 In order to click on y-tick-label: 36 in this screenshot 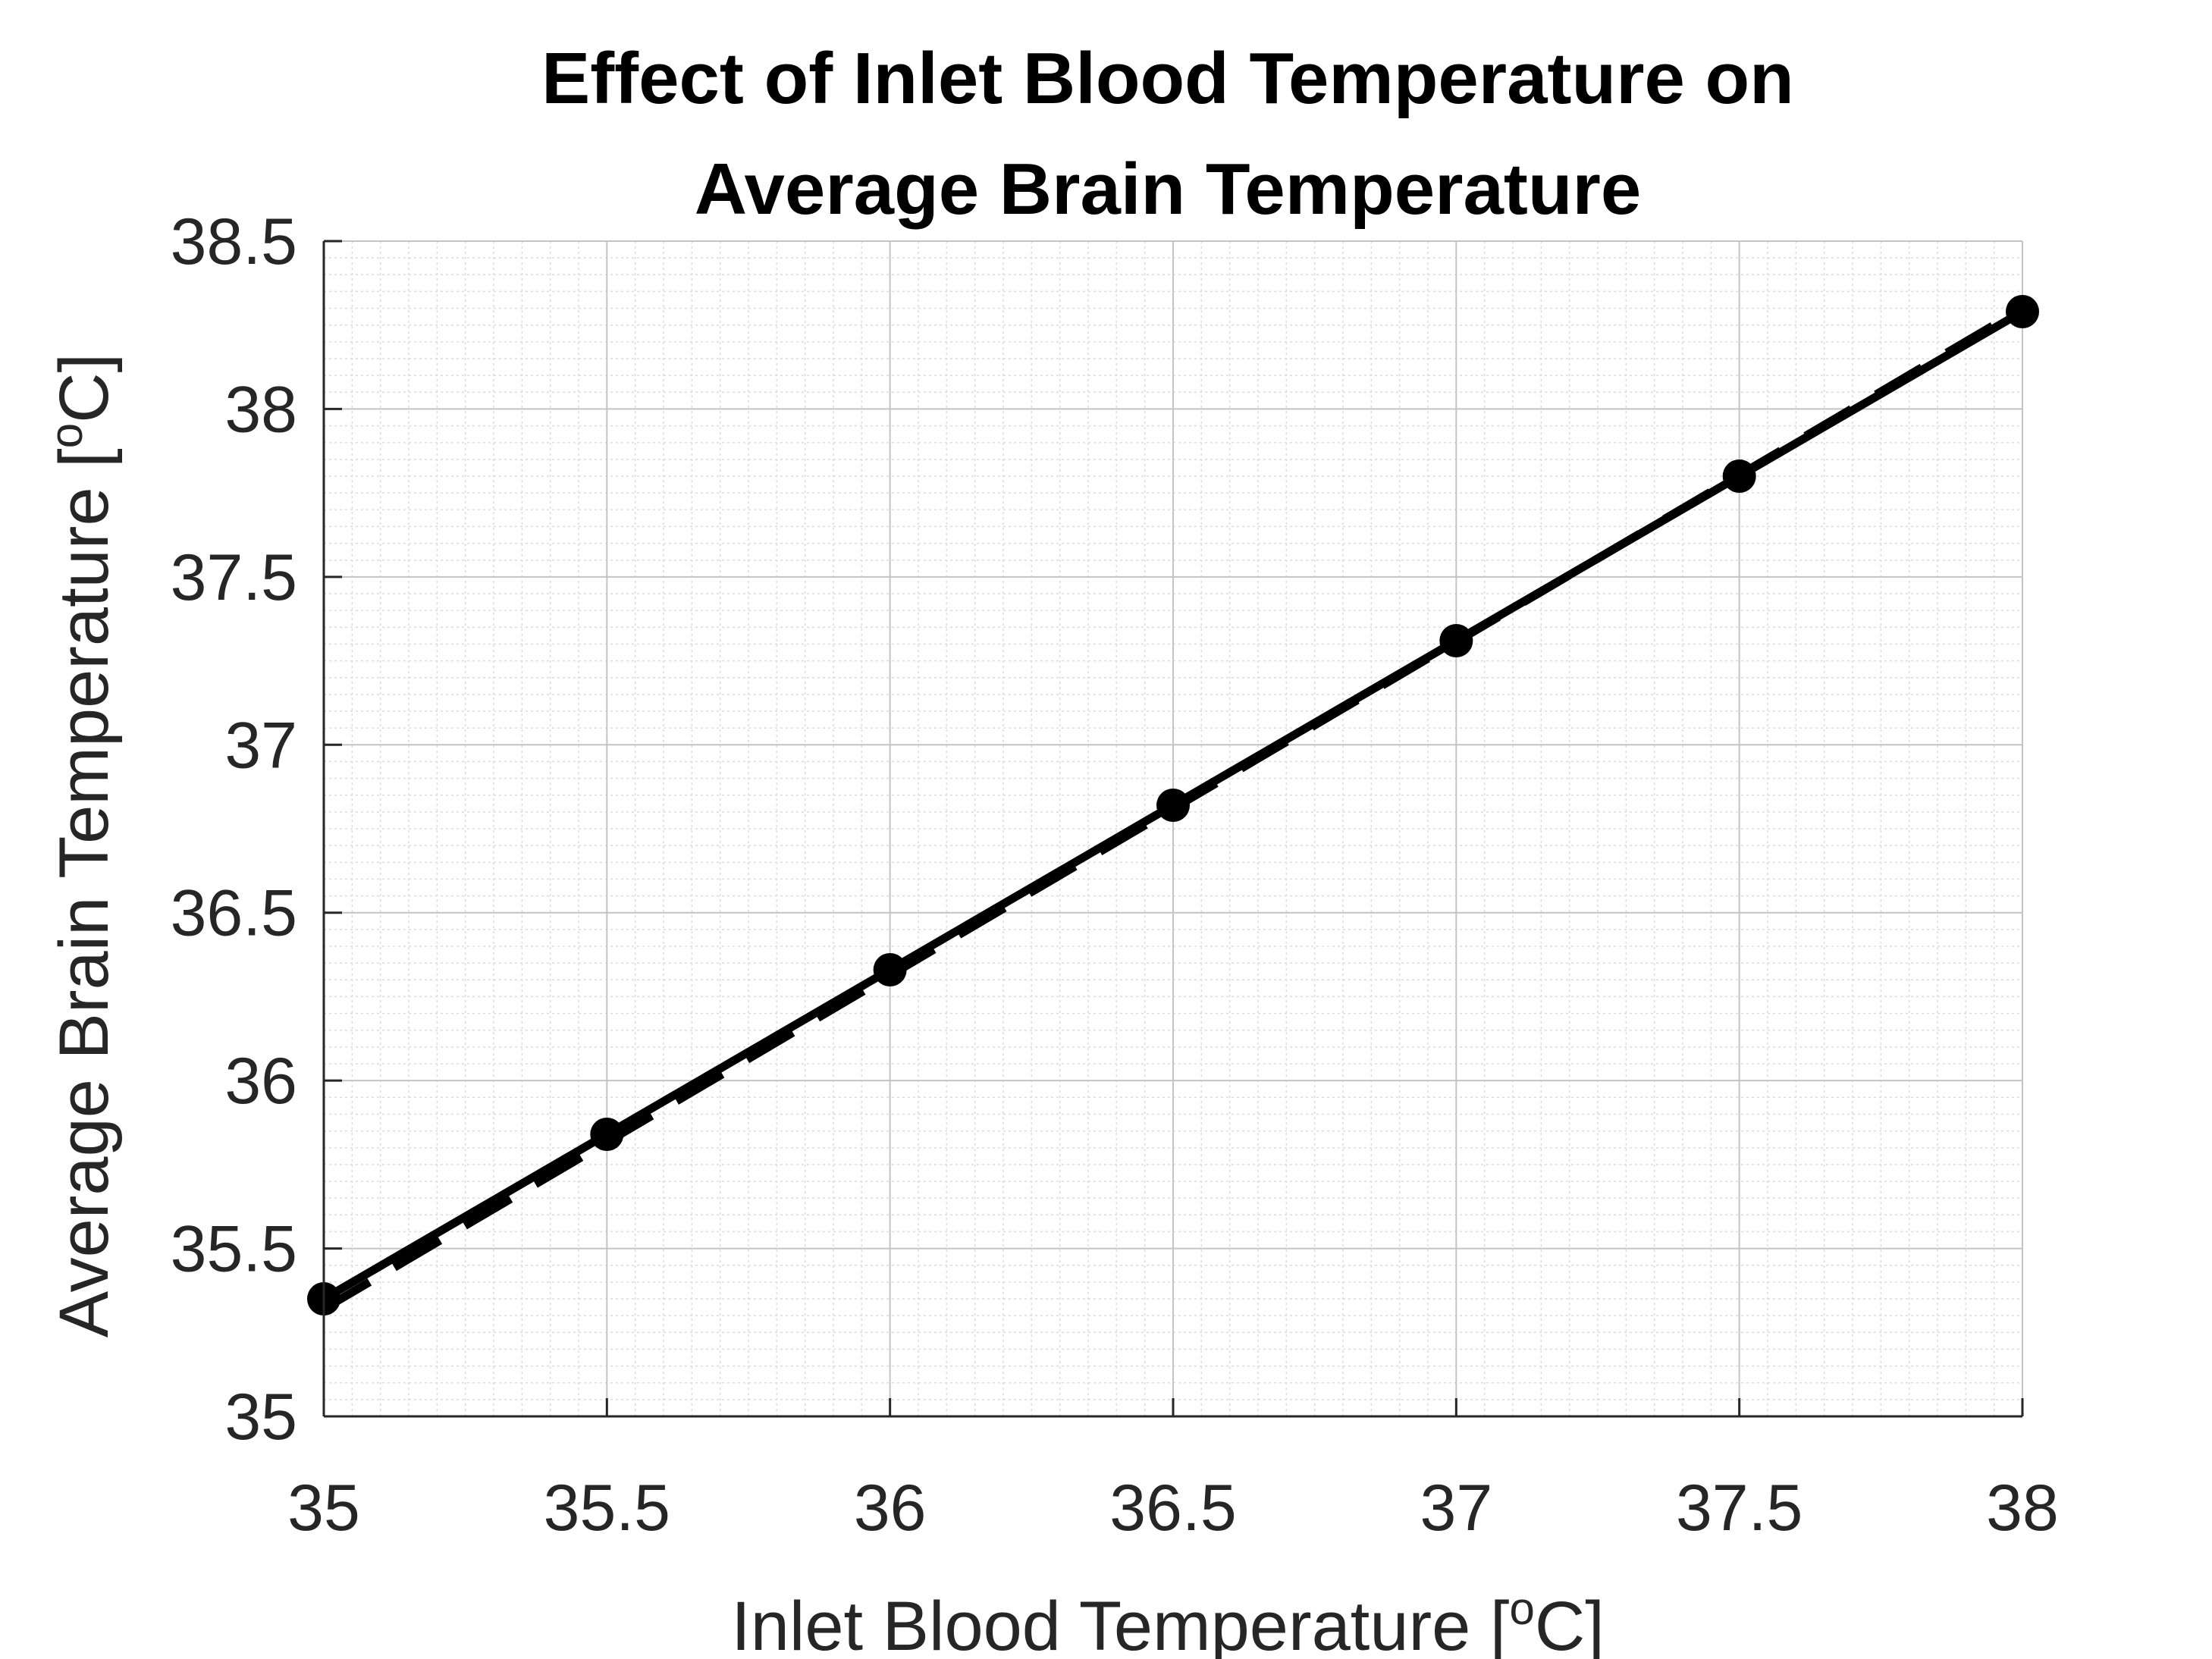, I will do `click(260, 1081)`.